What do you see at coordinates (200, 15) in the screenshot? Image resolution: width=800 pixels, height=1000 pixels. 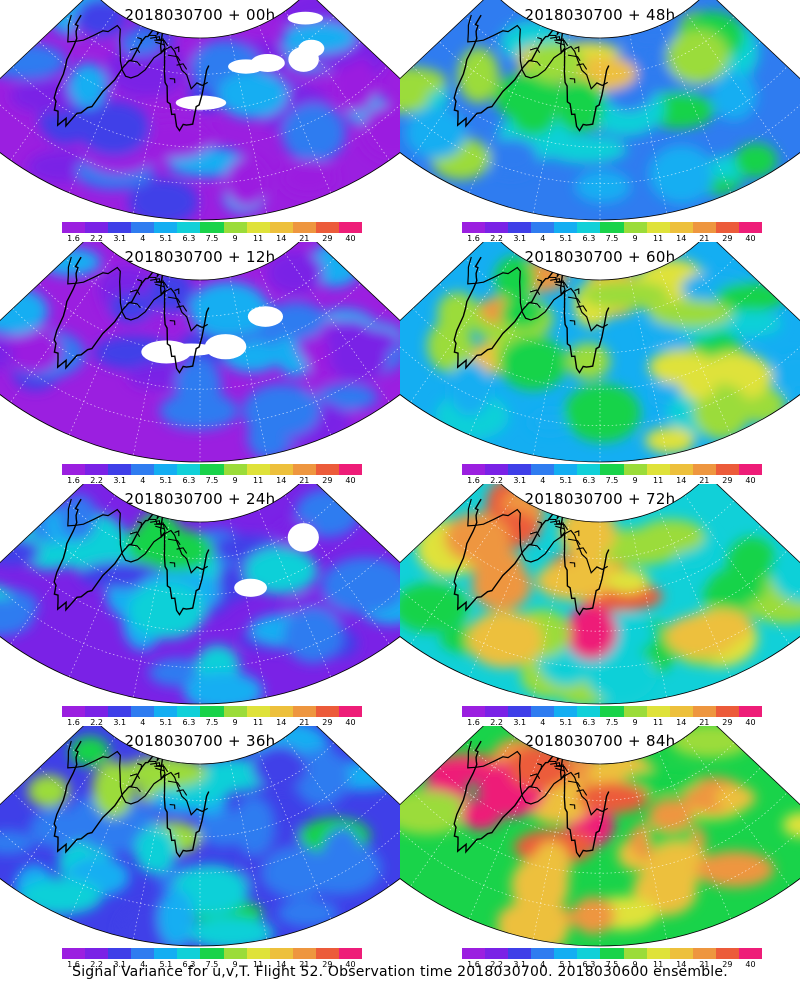 I see `panel-title: 2018030700 + 00h` at bounding box center [200, 15].